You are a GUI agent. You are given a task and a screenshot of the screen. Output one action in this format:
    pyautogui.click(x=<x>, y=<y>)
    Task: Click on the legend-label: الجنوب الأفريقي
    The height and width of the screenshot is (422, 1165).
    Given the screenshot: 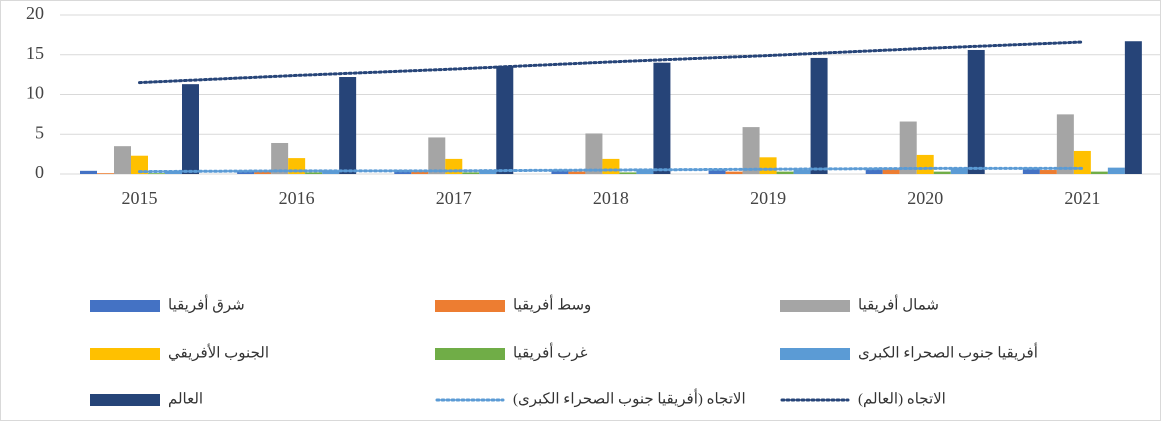 What is the action you would take?
    pyautogui.click(x=218, y=352)
    